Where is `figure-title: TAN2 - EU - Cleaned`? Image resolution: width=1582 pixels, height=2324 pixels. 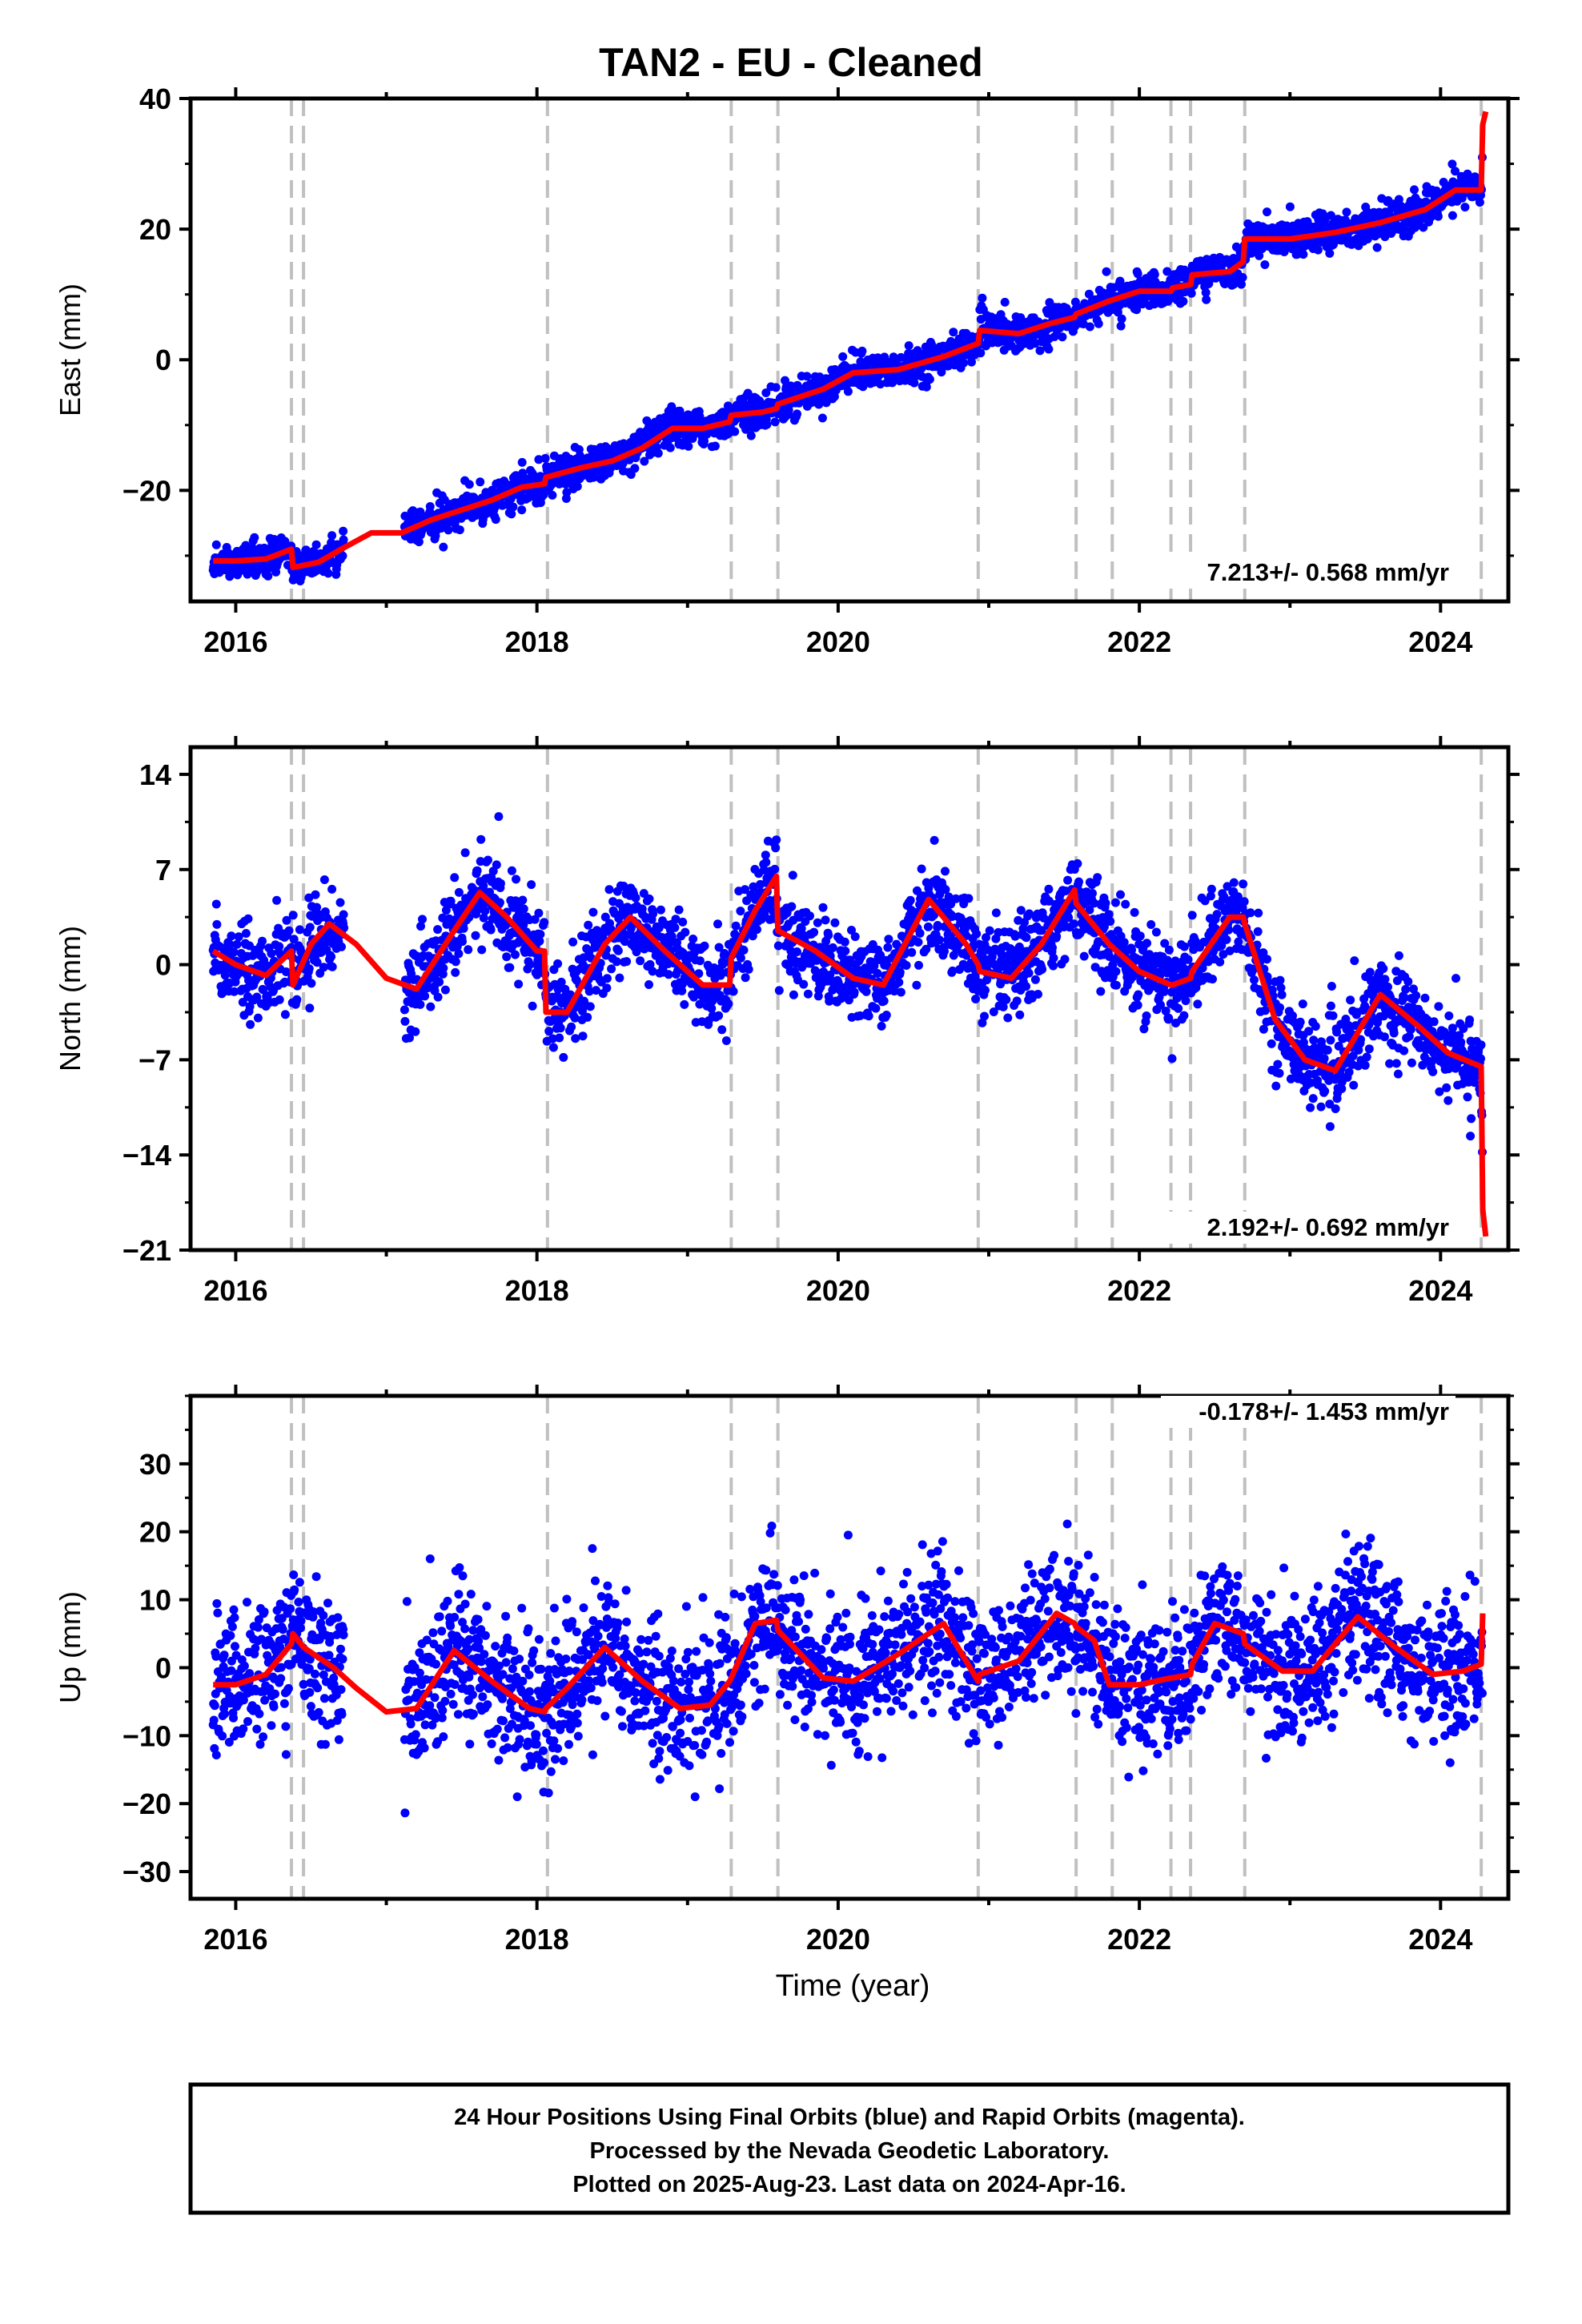 figure-title: TAN2 - EU - Cleaned is located at coordinates (791, 62).